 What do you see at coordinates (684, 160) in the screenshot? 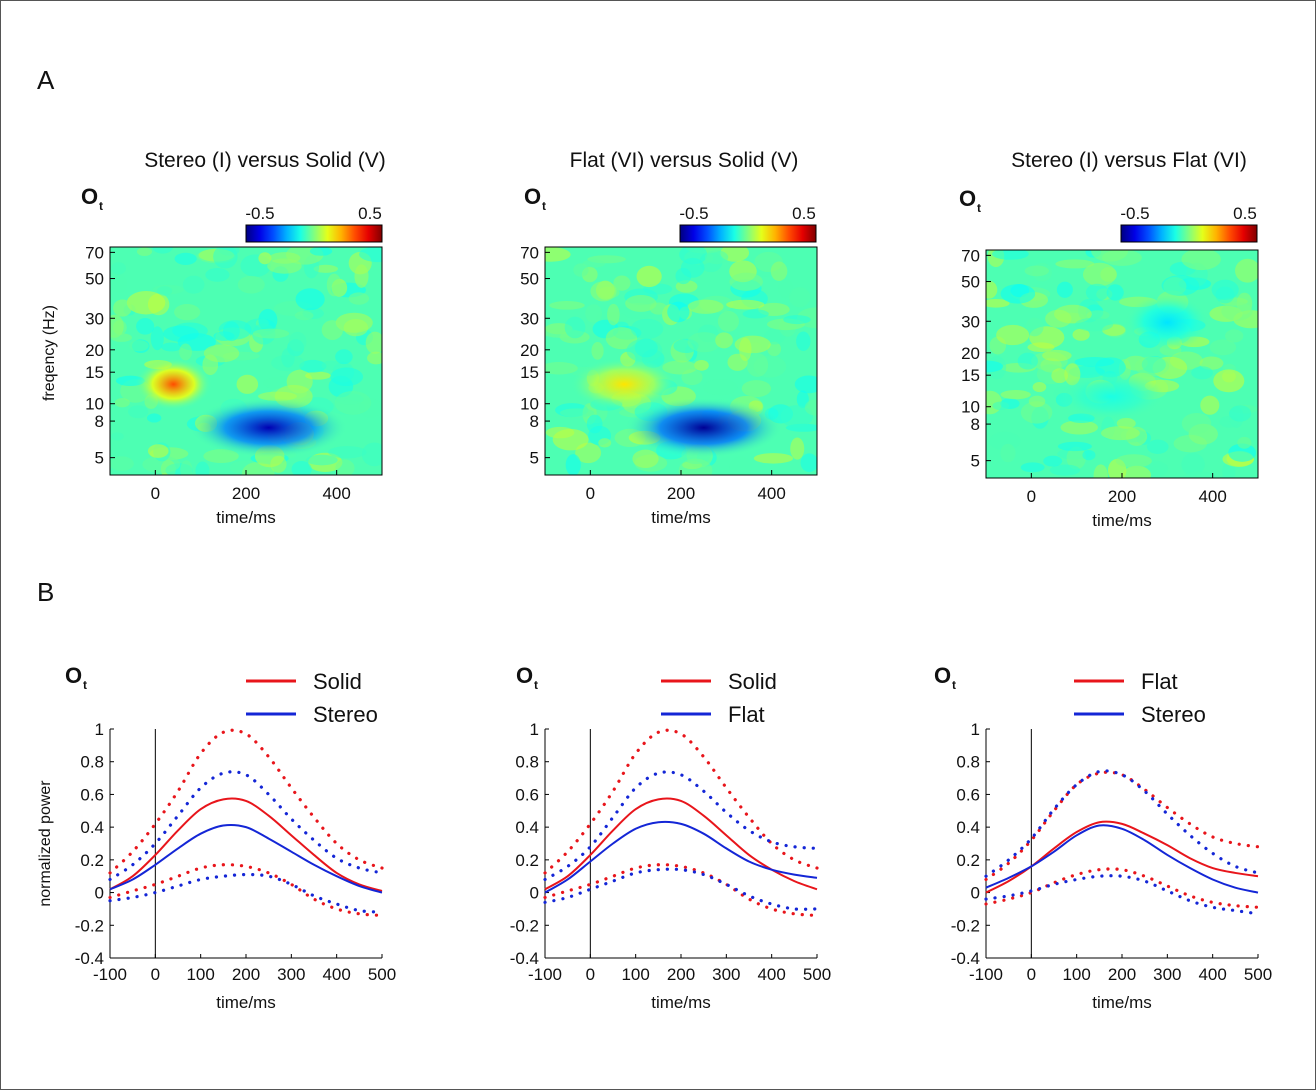
I see `heatmap-title: Flat (VI) versus Solid (V)` at bounding box center [684, 160].